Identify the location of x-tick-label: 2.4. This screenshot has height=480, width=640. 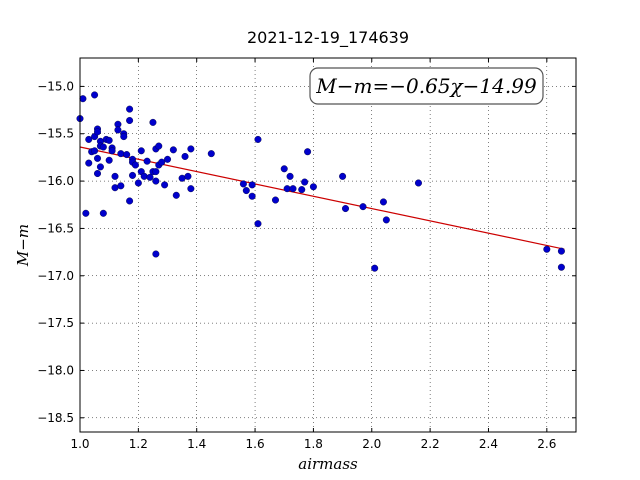
(488, 444).